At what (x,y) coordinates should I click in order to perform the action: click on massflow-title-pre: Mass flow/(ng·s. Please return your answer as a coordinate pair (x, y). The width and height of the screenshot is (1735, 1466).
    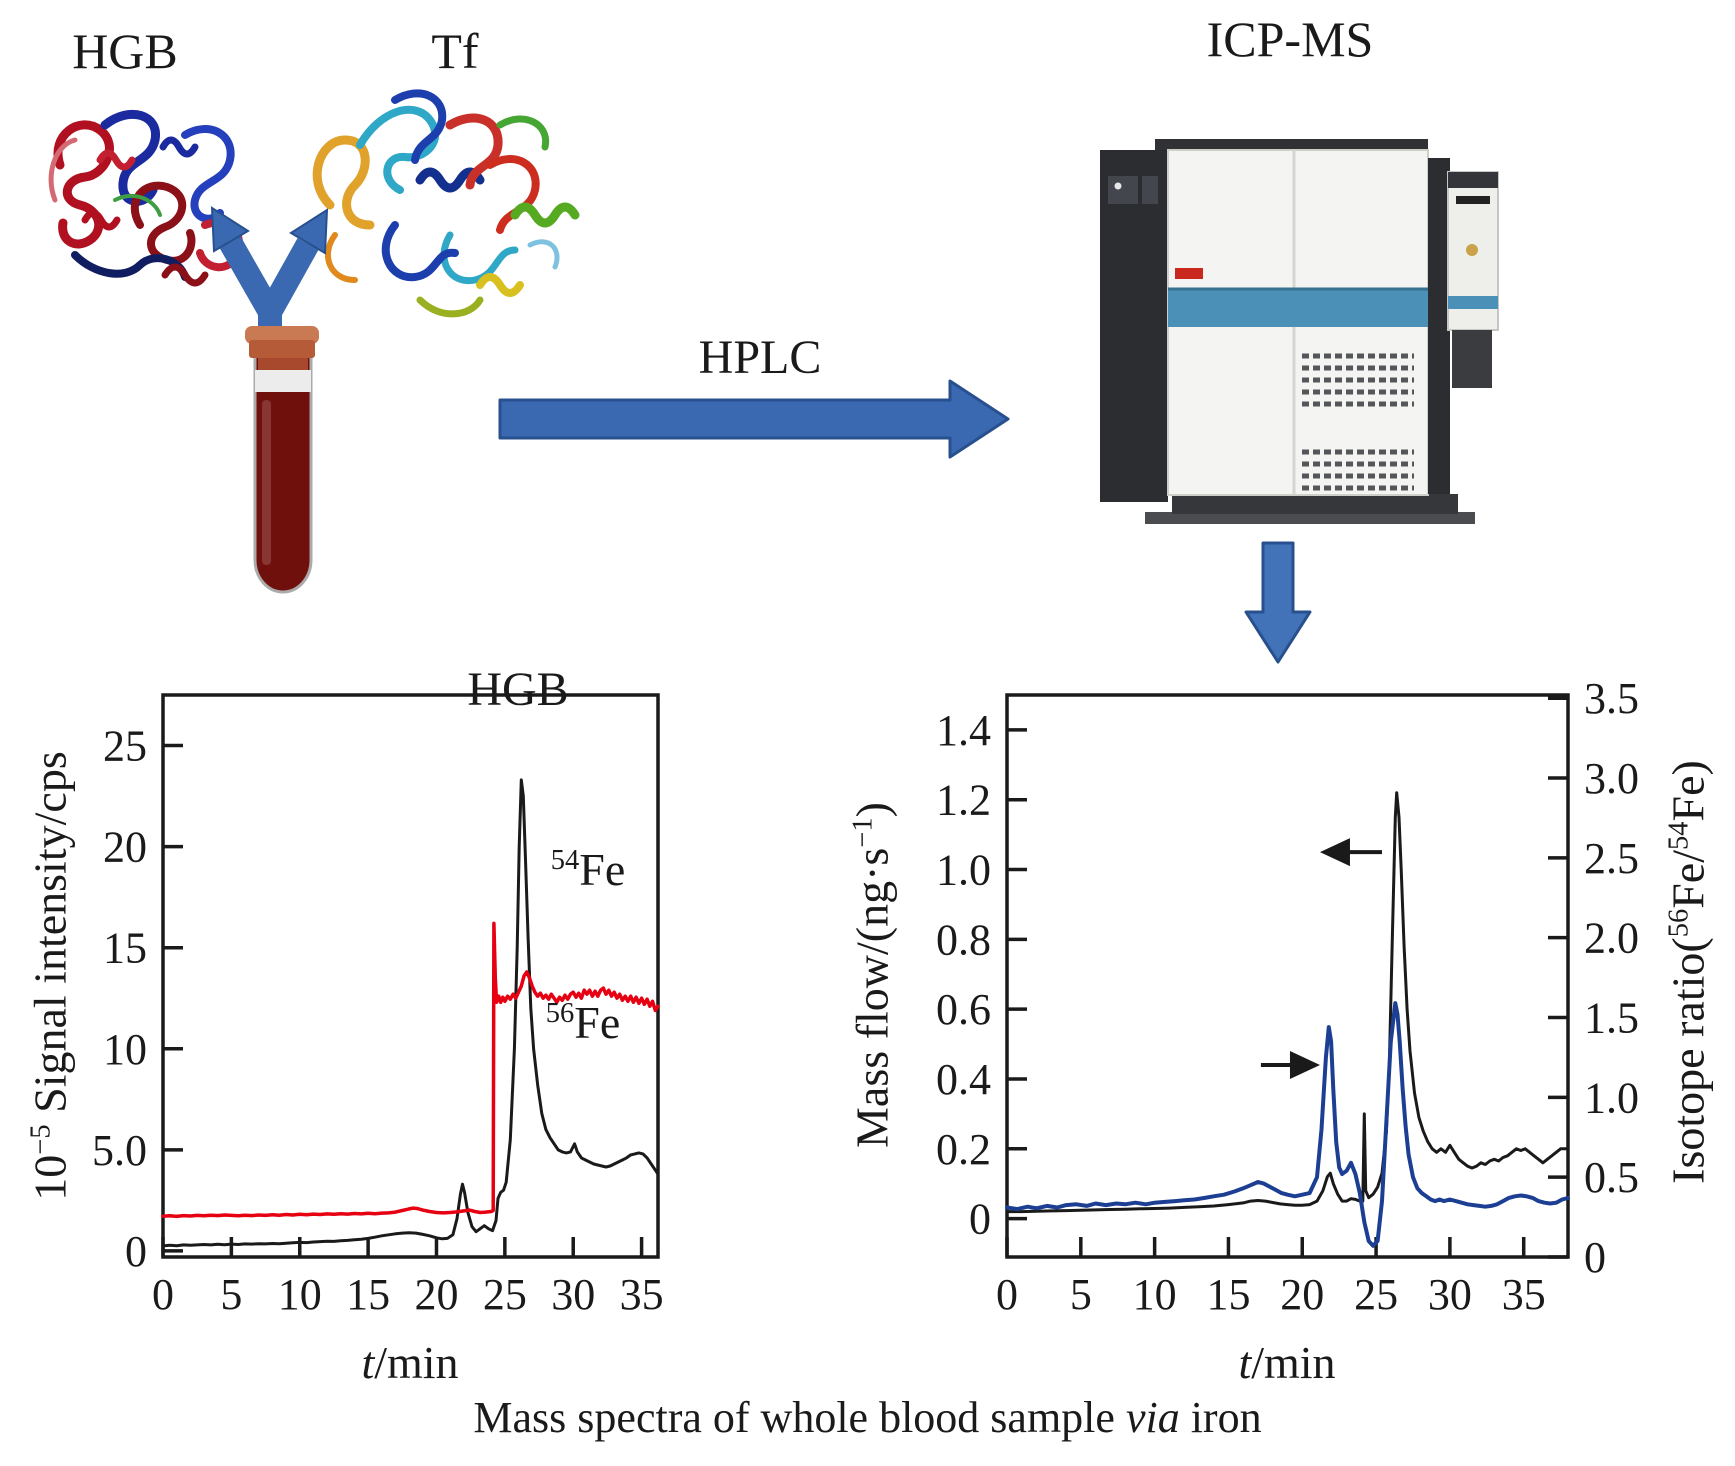
    Looking at the image, I should click on (872, 997).